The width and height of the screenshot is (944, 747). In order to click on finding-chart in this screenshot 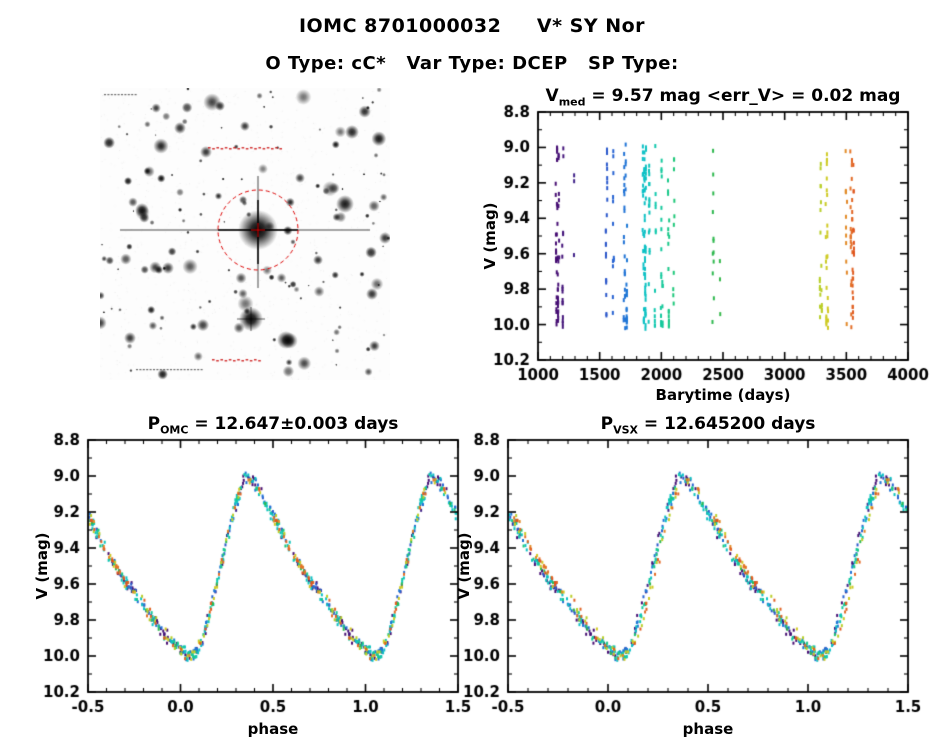, I will do `click(245, 234)`.